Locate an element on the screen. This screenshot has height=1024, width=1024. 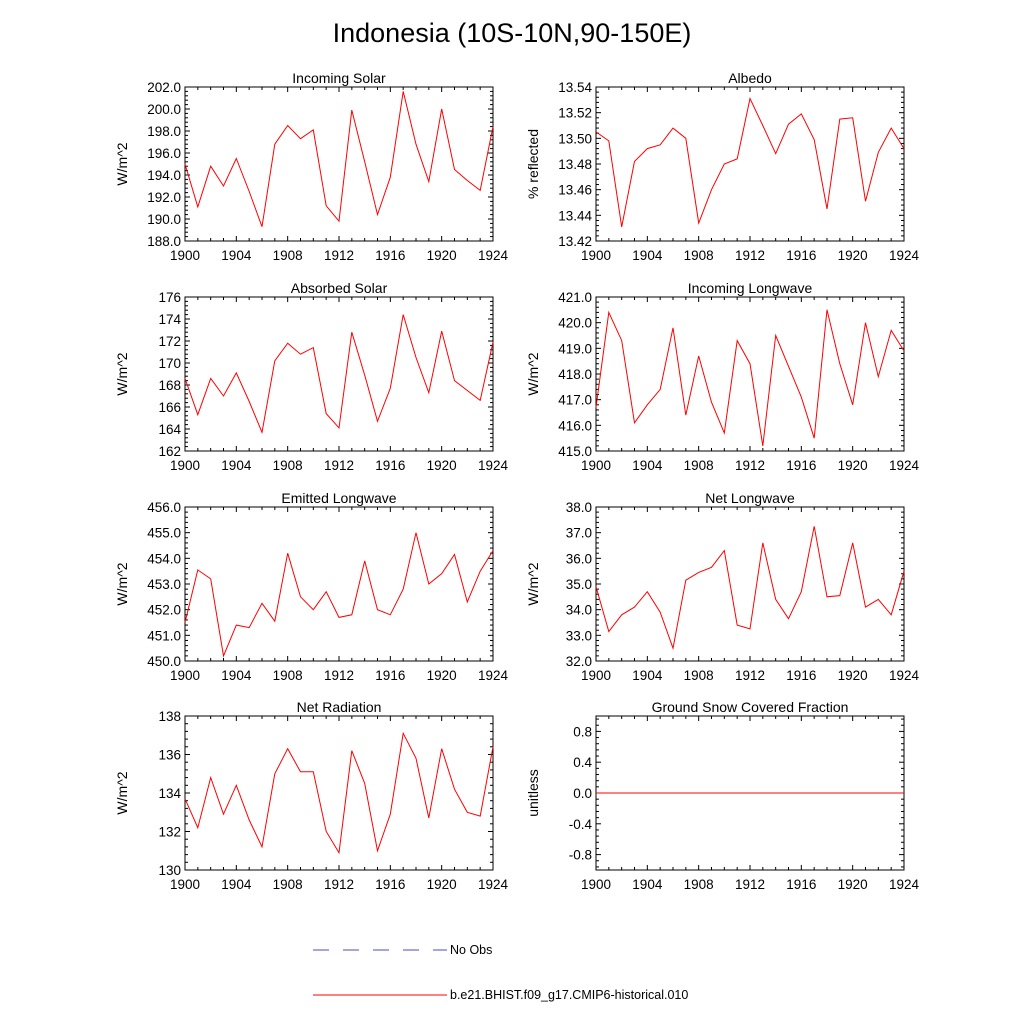
panel-net-longwave-title: Net Longwave is located at coordinates (750, 498).